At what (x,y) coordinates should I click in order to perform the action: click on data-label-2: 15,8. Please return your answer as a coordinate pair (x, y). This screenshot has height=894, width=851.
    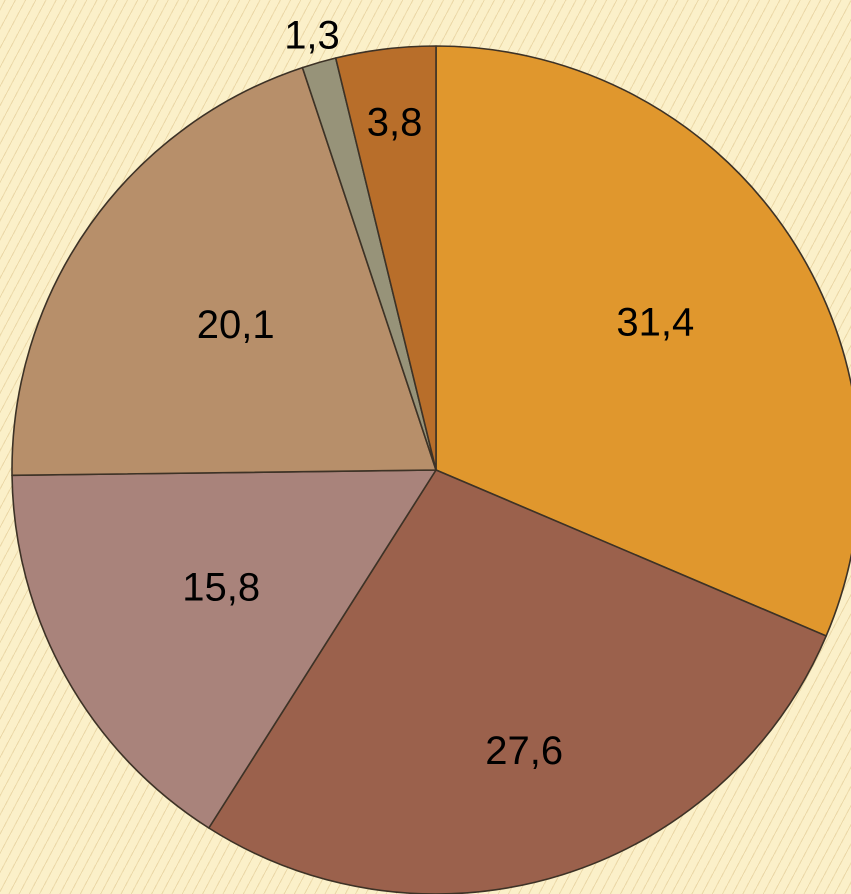
    Looking at the image, I should click on (221, 587).